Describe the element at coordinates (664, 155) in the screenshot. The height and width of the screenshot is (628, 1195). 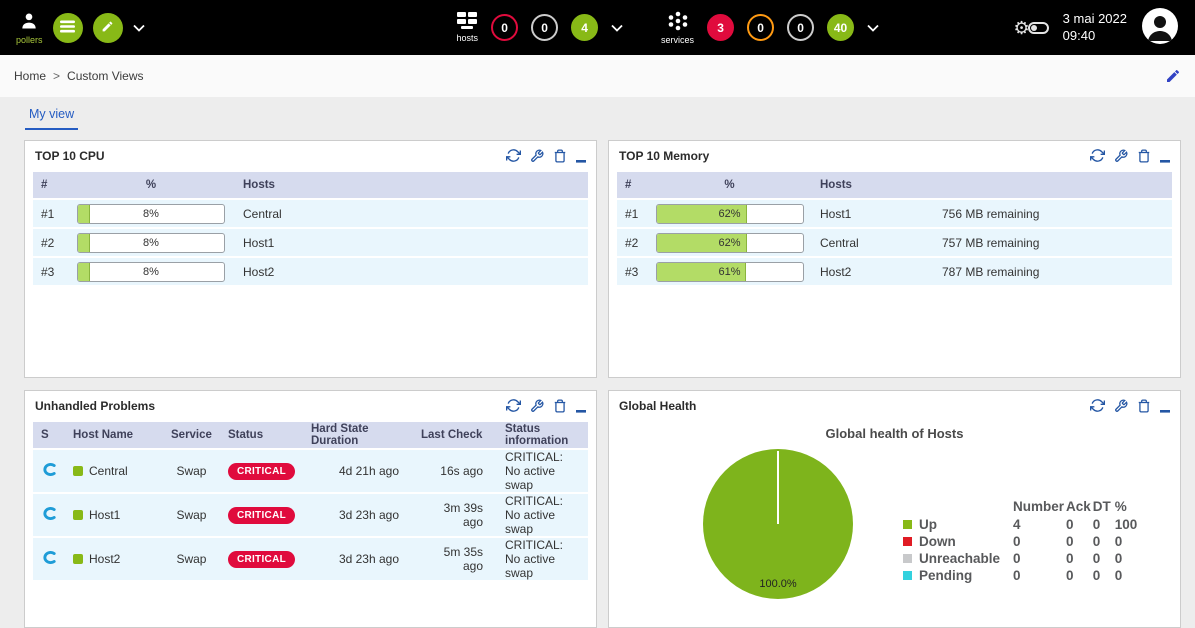
I see `panel-title: TOP 10 Memory` at that location.